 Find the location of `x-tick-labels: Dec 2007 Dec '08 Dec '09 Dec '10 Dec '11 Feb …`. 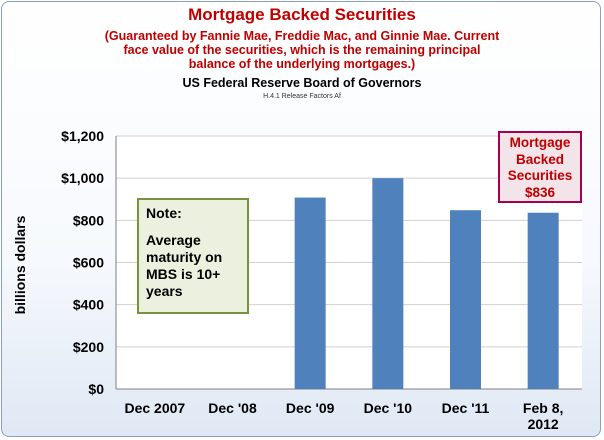

x-tick-labels: Dec 2007 Dec '08 Dec '09 Dec '10 Dec '11 Feb … is located at coordinates (343, 416).